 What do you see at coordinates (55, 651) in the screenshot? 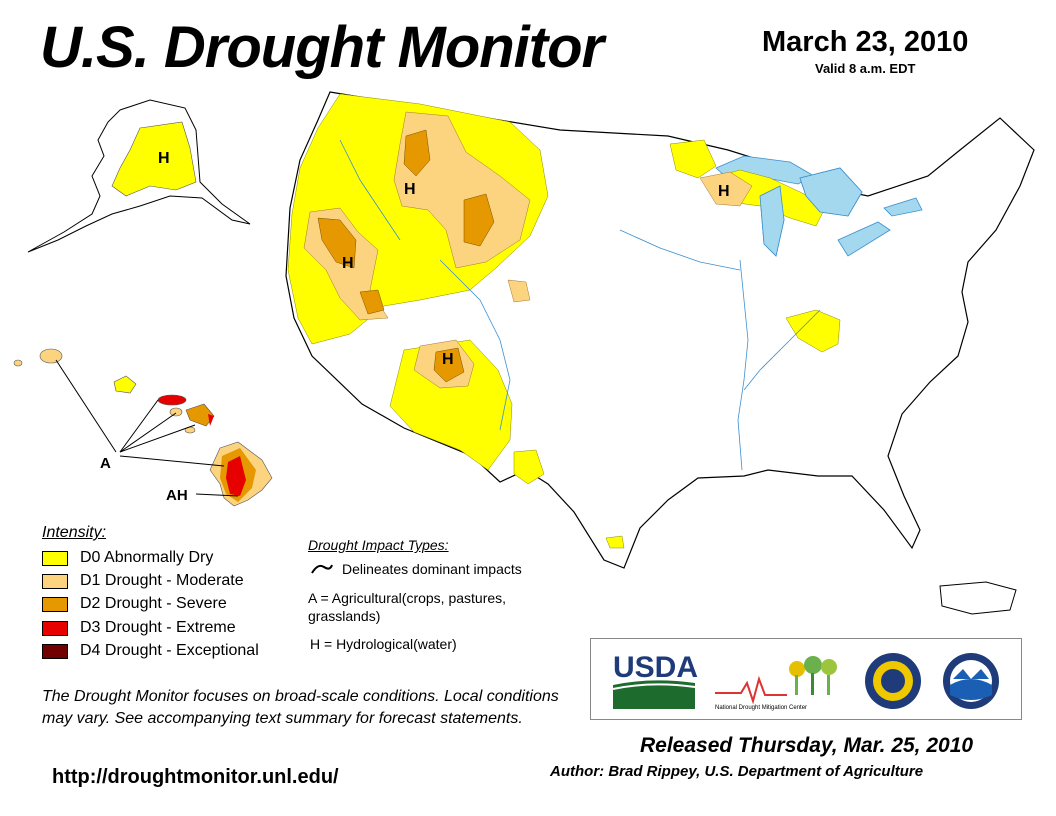
I see `swatch-d4` at bounding box center [55, 651].